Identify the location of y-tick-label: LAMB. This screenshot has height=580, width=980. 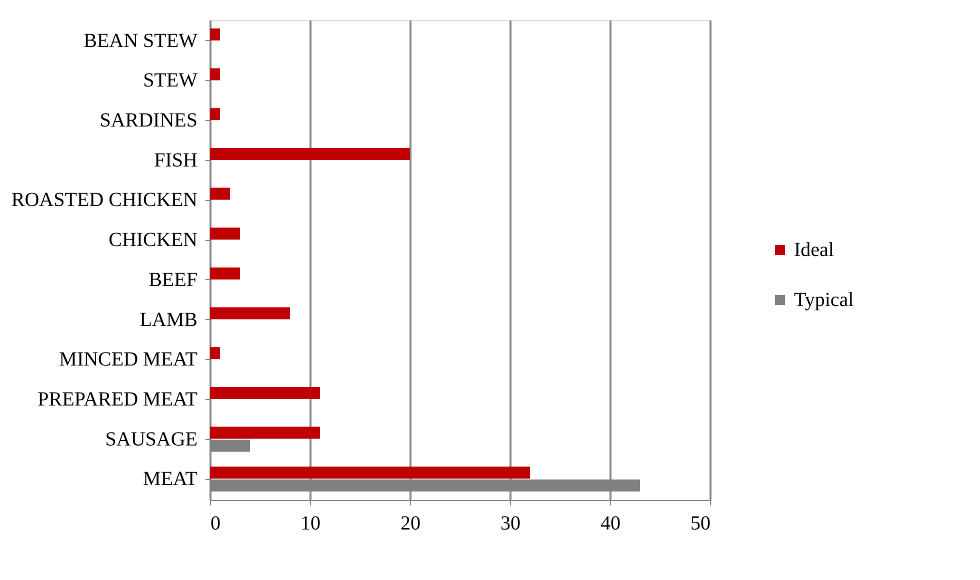
(169, 319).